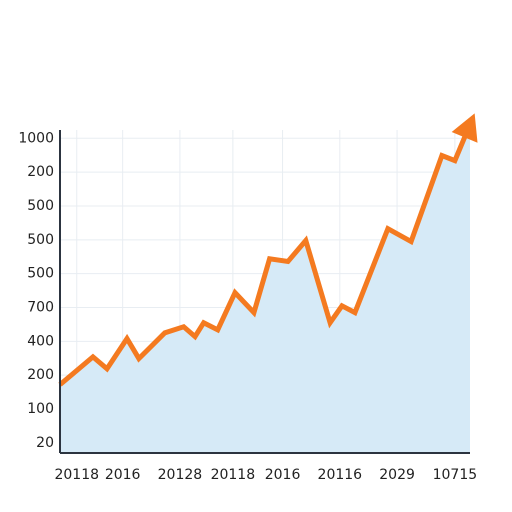 Image resolution: width=512 pixels, height=512 pixels. I want to click on y-tick-label: 100, so click(40, 409).